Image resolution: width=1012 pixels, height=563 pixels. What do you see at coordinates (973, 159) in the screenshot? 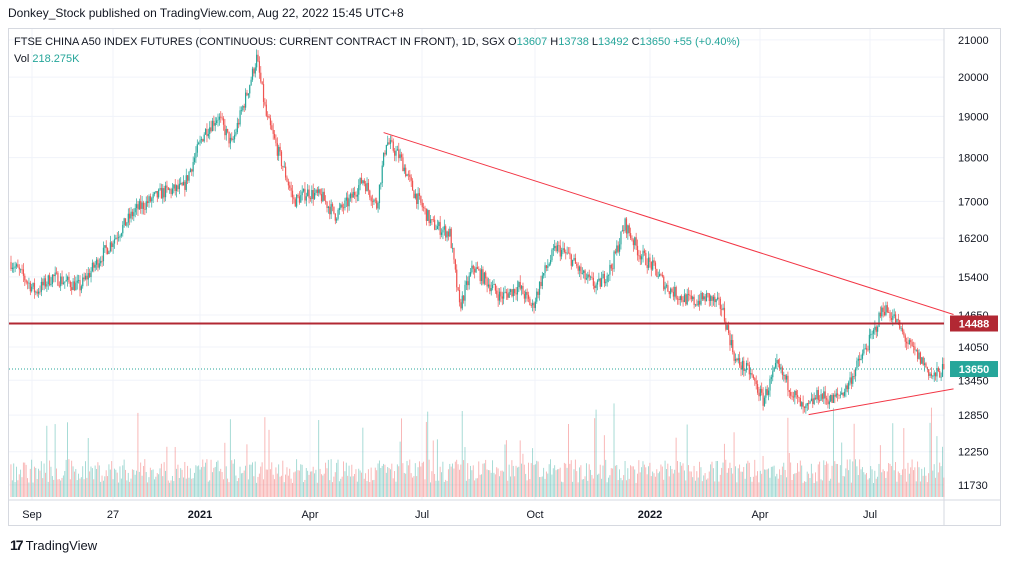
I see `y-tick-label: 18000` at bounding box center [973, 159].